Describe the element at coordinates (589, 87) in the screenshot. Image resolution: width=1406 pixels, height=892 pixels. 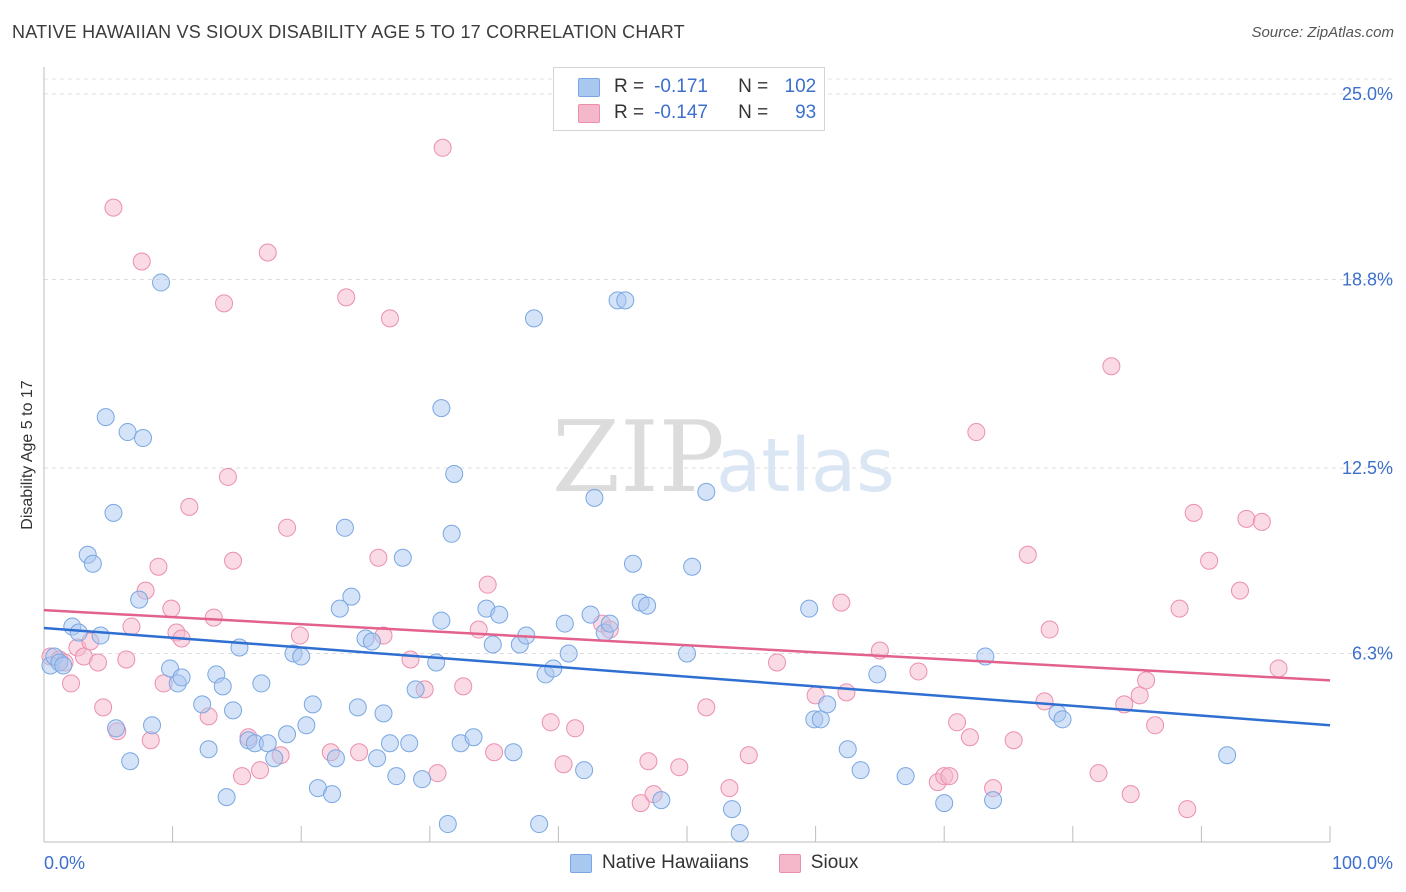
I see `legend-swatch-blue` at that location.